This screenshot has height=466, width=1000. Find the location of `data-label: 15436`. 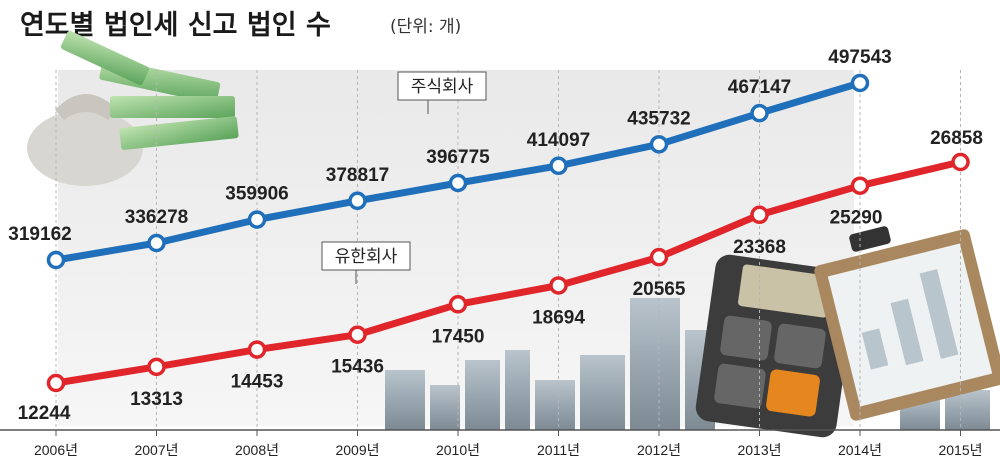

data-label: 15436 is located at coordinates (357, 367).